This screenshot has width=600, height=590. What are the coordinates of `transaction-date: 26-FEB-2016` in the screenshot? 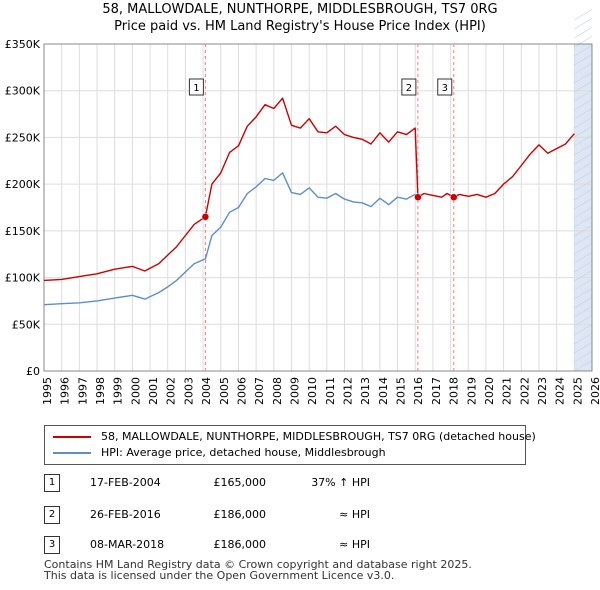 It's located at (125, 514).